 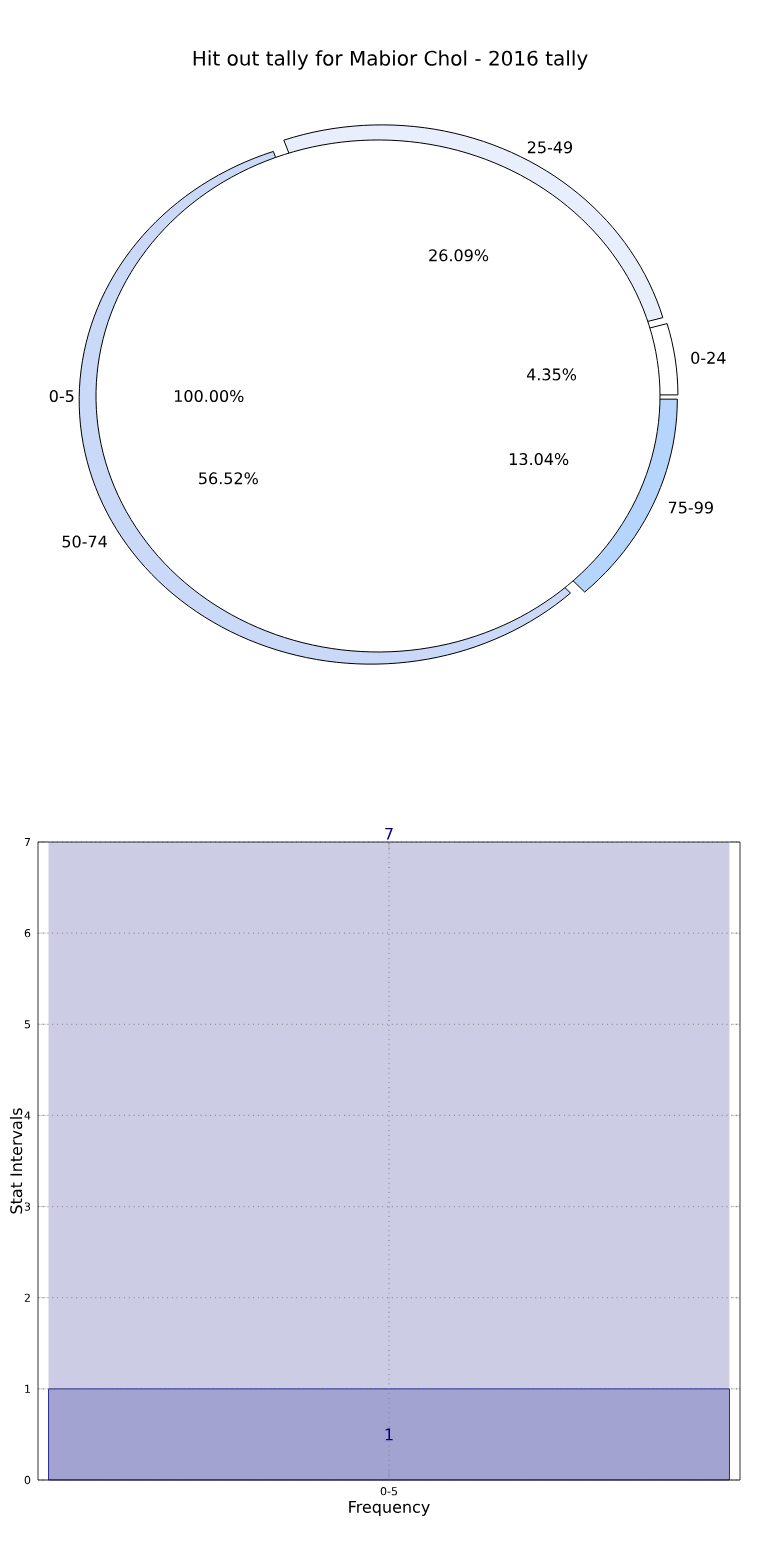 What do you see at coordinates (209, 396) in the screenshot?
I see `data-label: 100.00%` at bounding box center [209, 396].